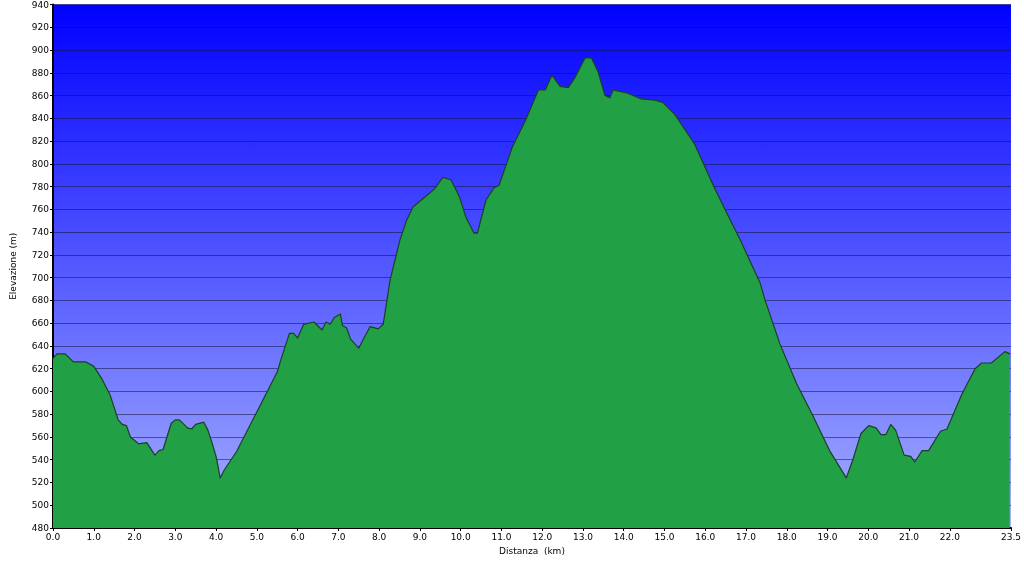 This screenshot has height=562, width=1024. What do you see at coordinates (909, 536) in the screenshot?
I see `x-tick-label: 21.0` at bounding box center [909, 536].